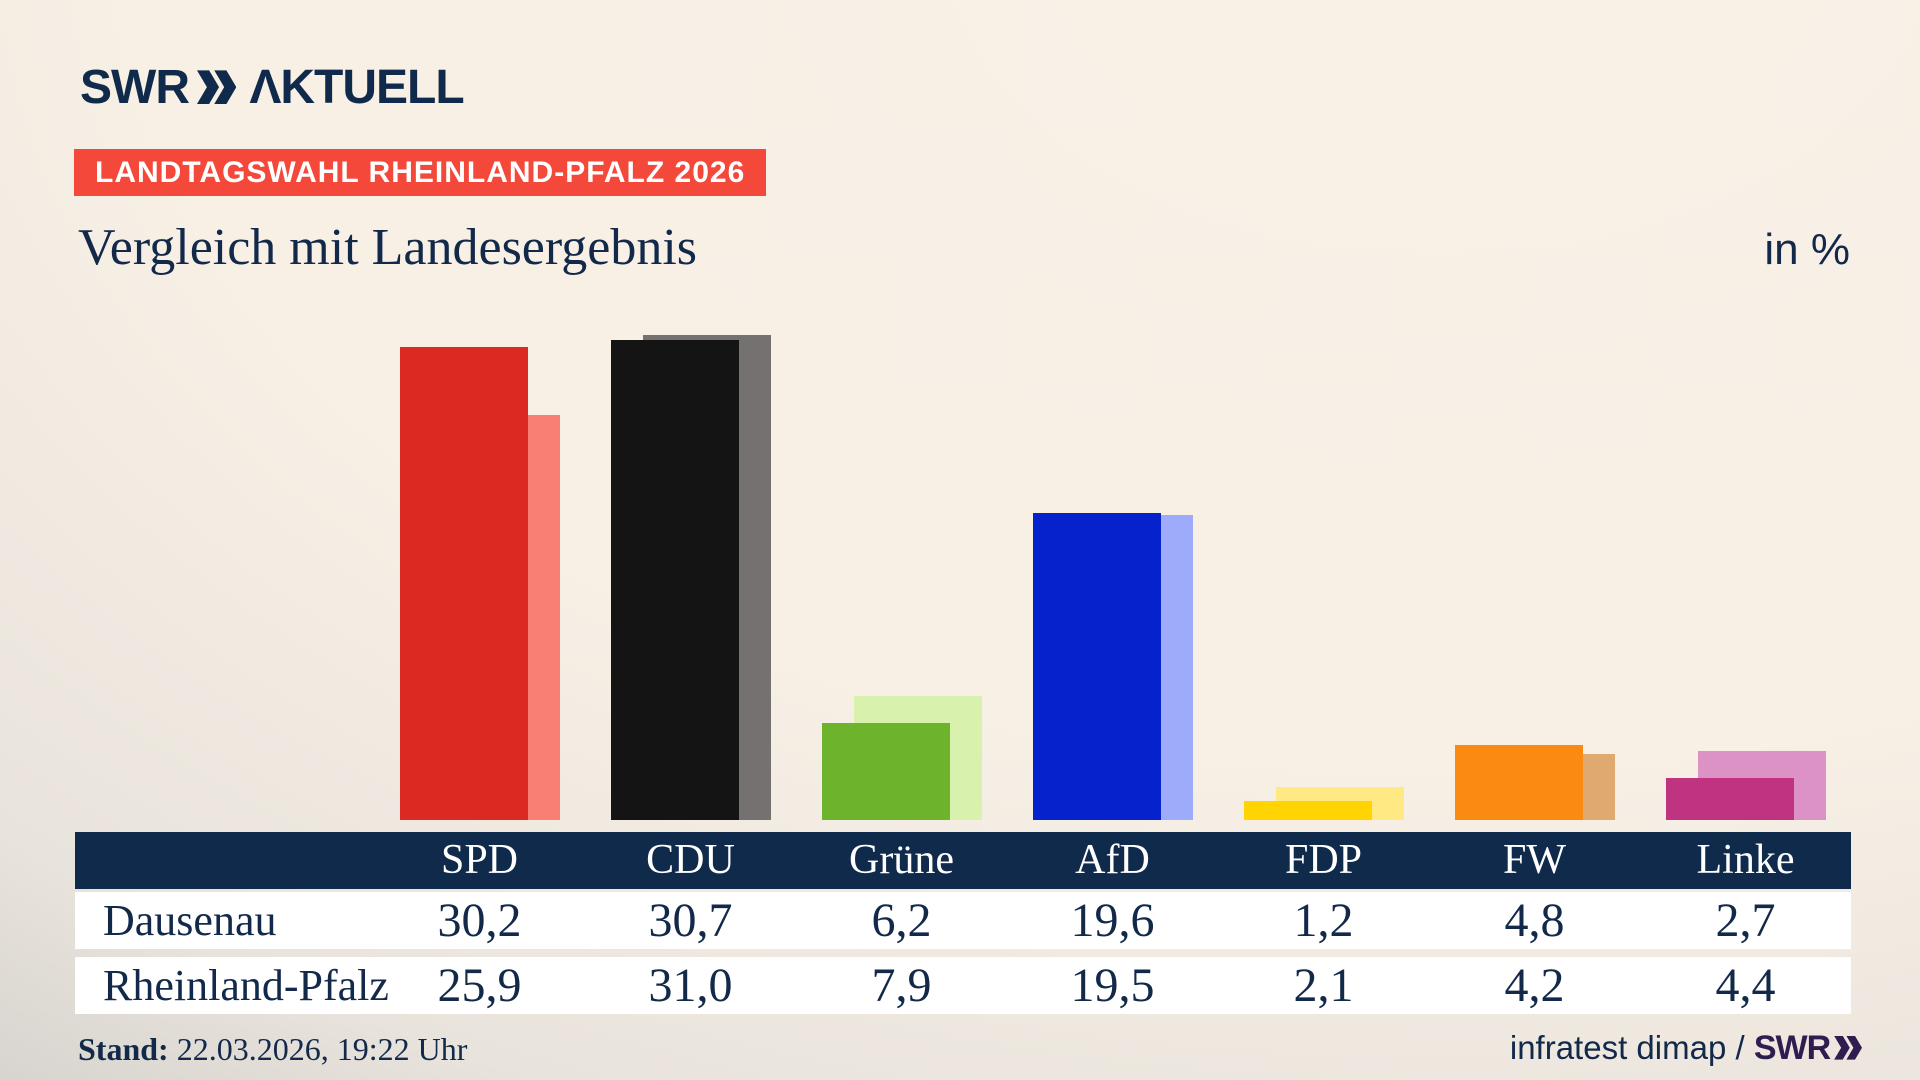 The width and height of the screenshot is (1920, 1080). Describe the element at coordinates (1848, 1048) in the screenshot. I see `source-brand-chevrons-icon` at that location.